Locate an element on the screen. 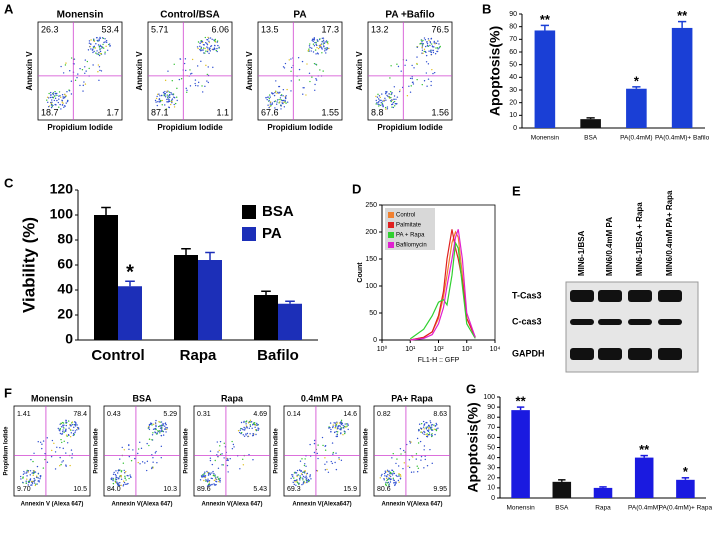 The image size is (713, 535). y-tick-label: 60 is located at coordinates (491, 437).